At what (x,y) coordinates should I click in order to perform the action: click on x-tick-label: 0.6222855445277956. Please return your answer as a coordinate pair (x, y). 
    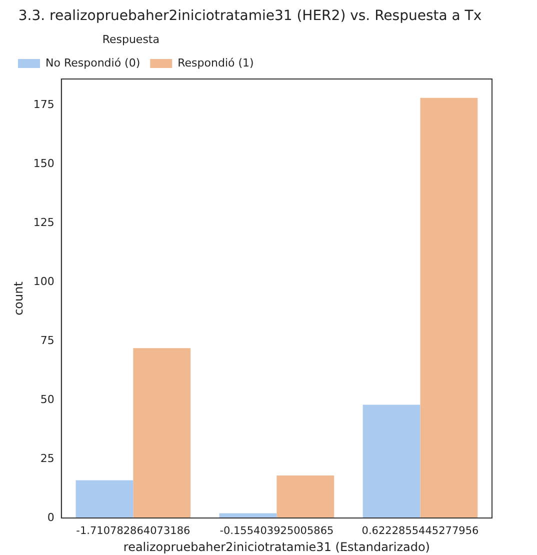
    Looking at the image, I should click on (421, 531).